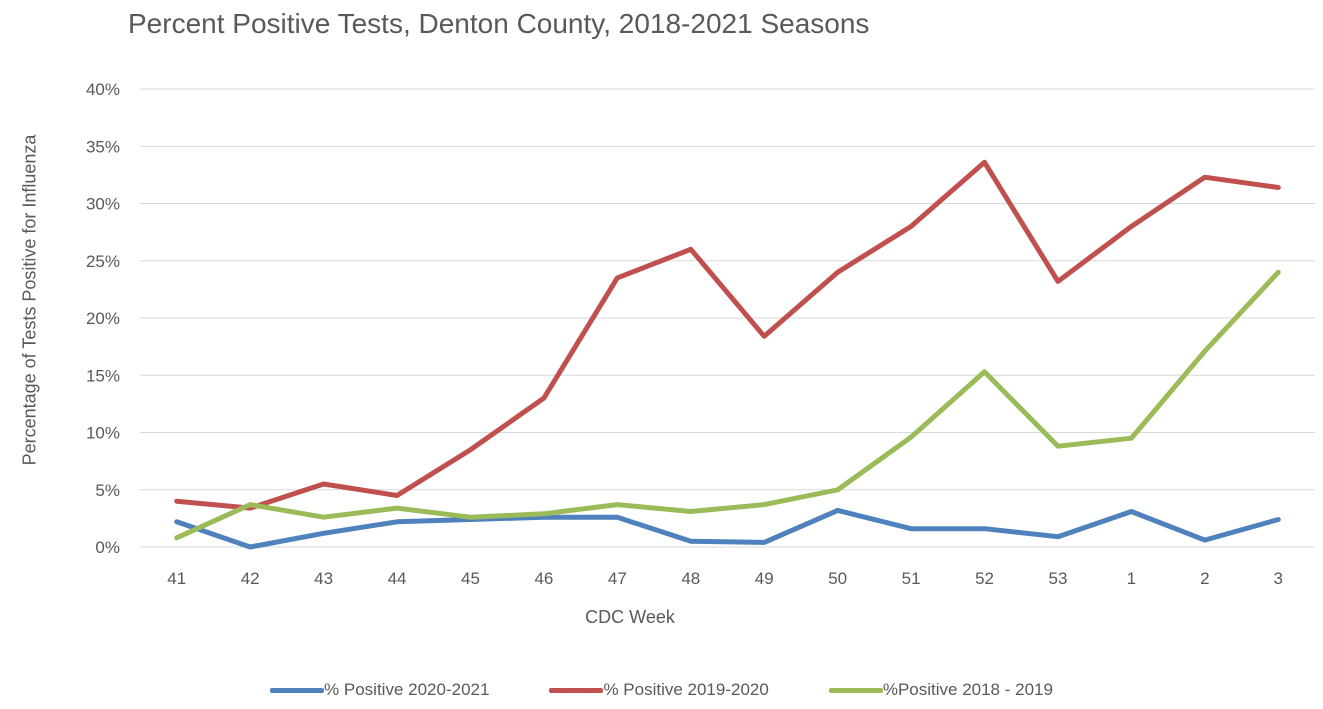 The height and width of the screenshot is (709, 1323). Describe the element at coordinates (1058, 578) in the screenshot. I see `x-tick-label: 53` at that location.